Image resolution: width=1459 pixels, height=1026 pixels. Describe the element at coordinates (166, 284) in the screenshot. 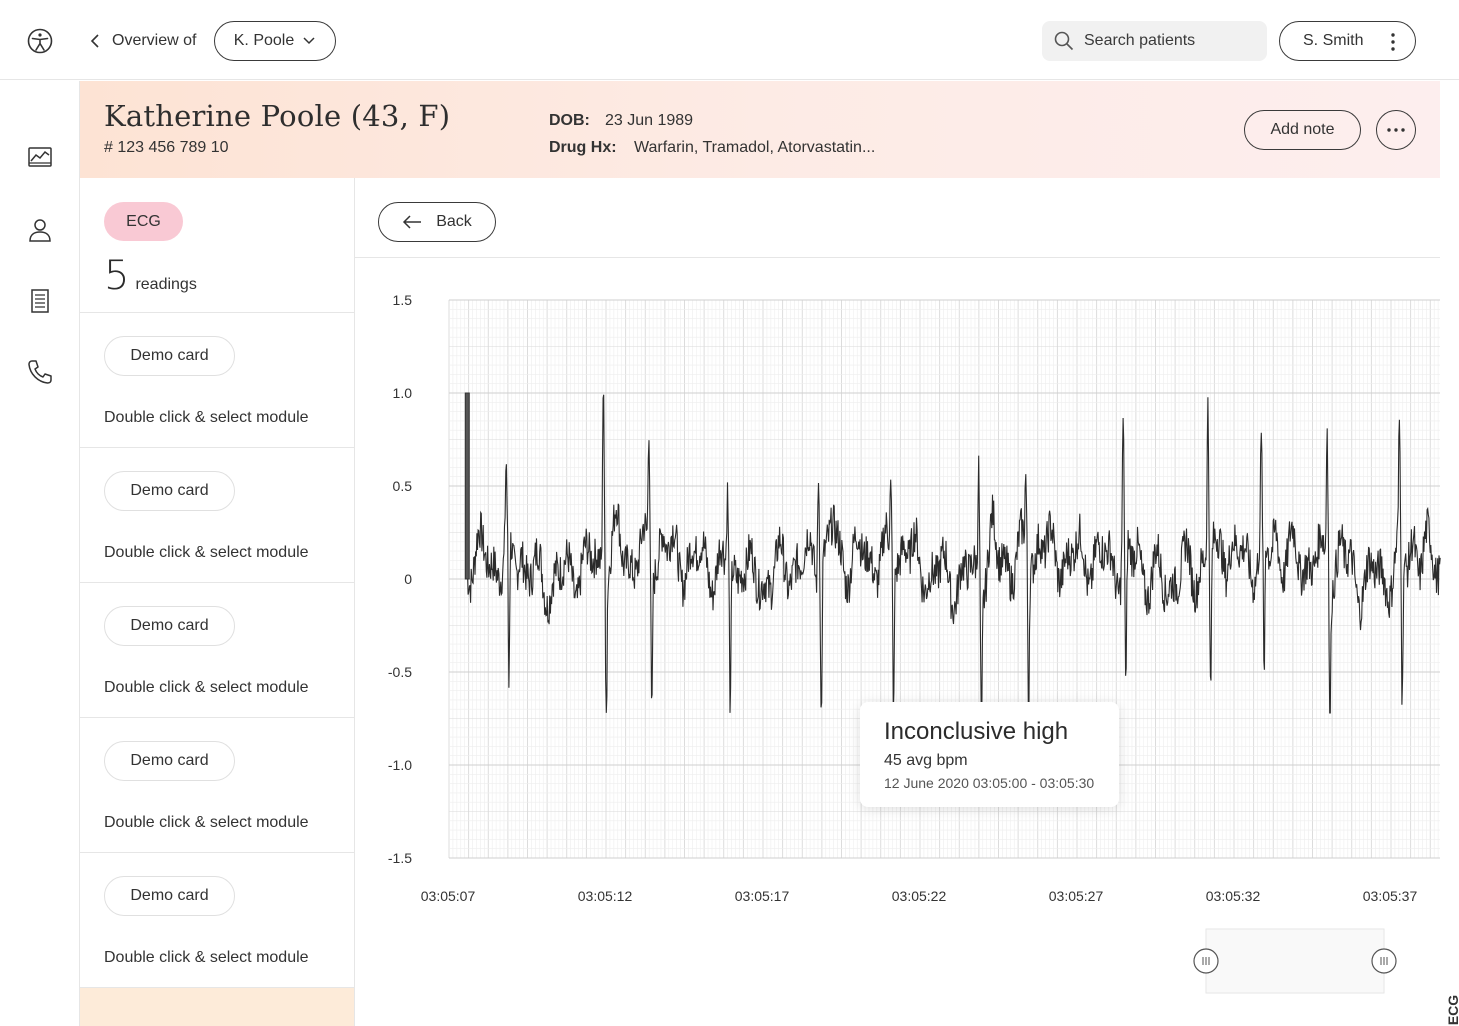

I see `readings-count-label: readings` at that location.